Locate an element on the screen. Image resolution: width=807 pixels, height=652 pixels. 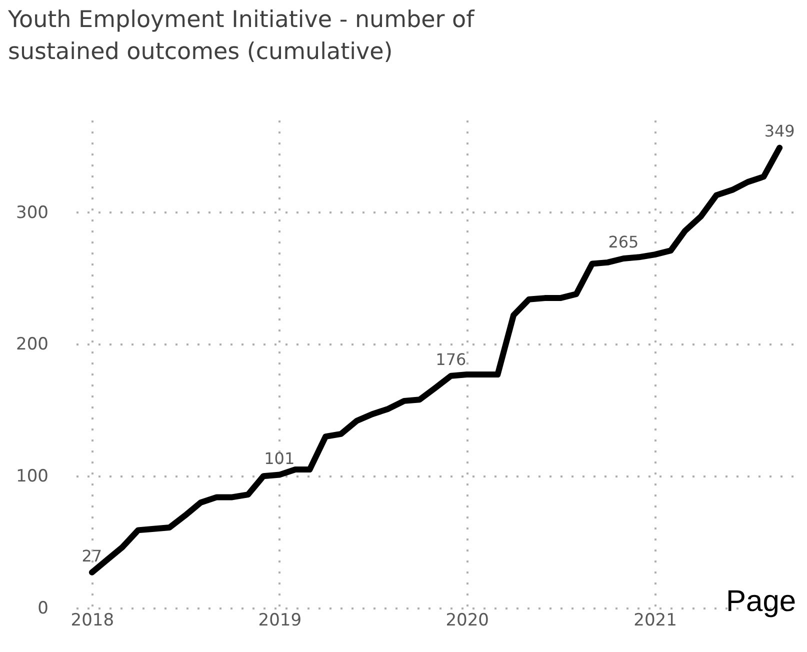
y-tick-label: 100 is located at coordinates (32, 476).